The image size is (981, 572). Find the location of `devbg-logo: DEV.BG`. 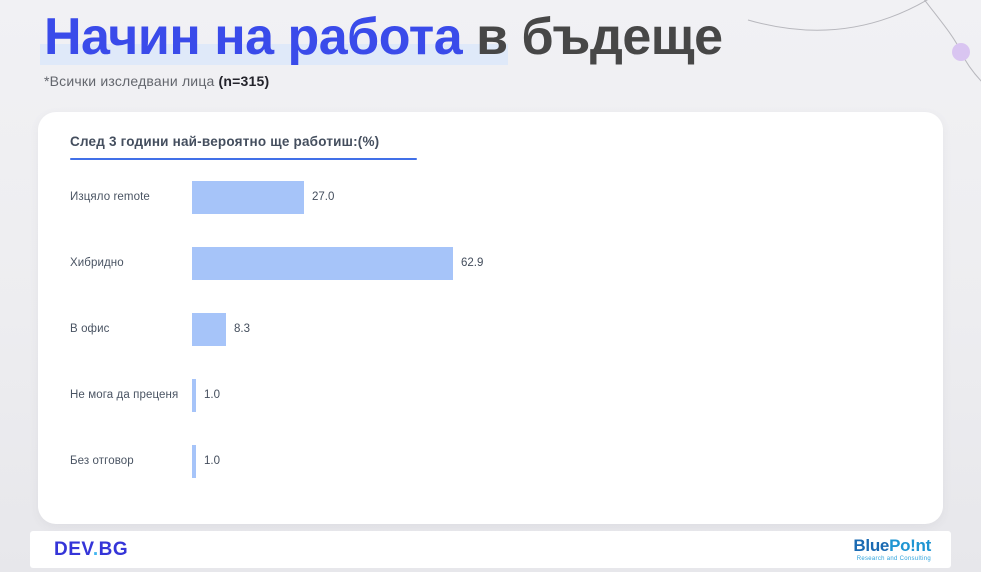

devbg-logo: DEV.BG is located at coordinates (91, 550).